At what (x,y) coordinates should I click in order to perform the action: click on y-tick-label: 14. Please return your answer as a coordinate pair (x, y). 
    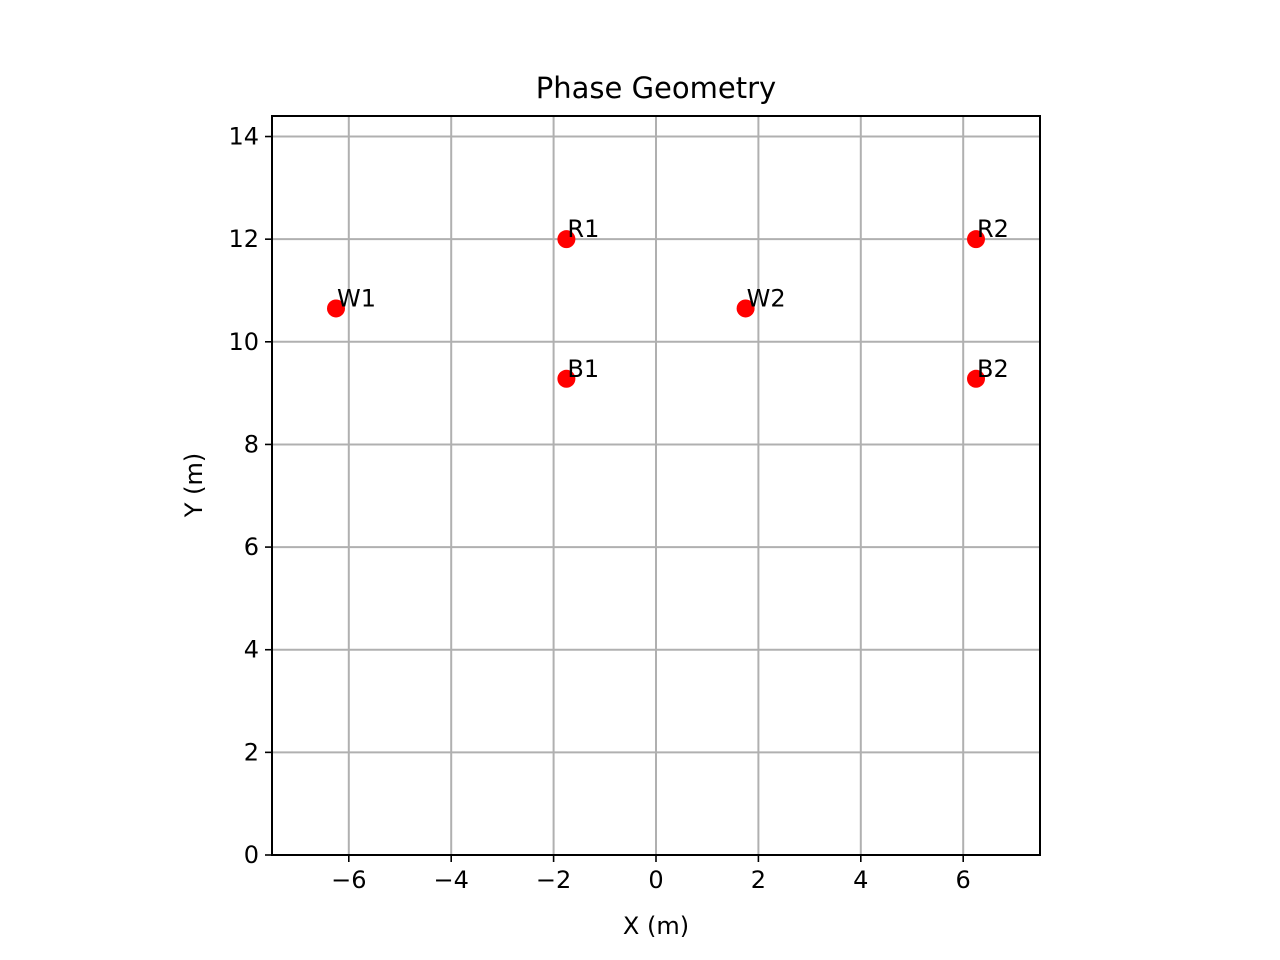
    Looking at the image, I should click on (243, 137).